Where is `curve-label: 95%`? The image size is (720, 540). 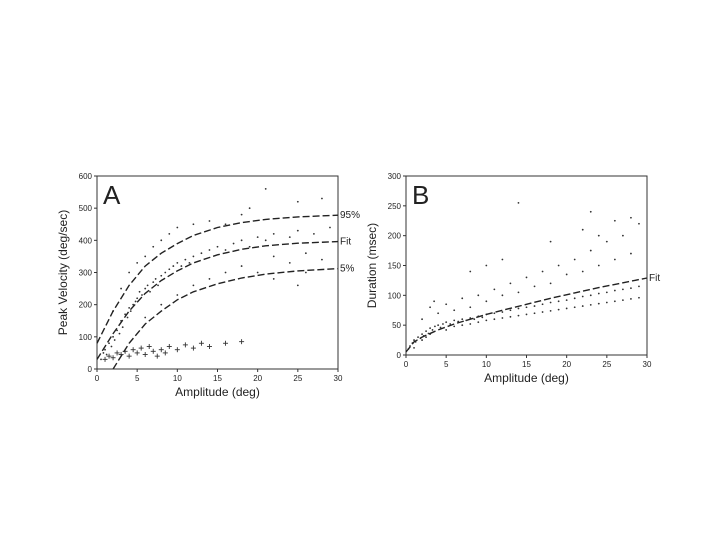 curve-label: 95% is located at coordinates (350, 215).